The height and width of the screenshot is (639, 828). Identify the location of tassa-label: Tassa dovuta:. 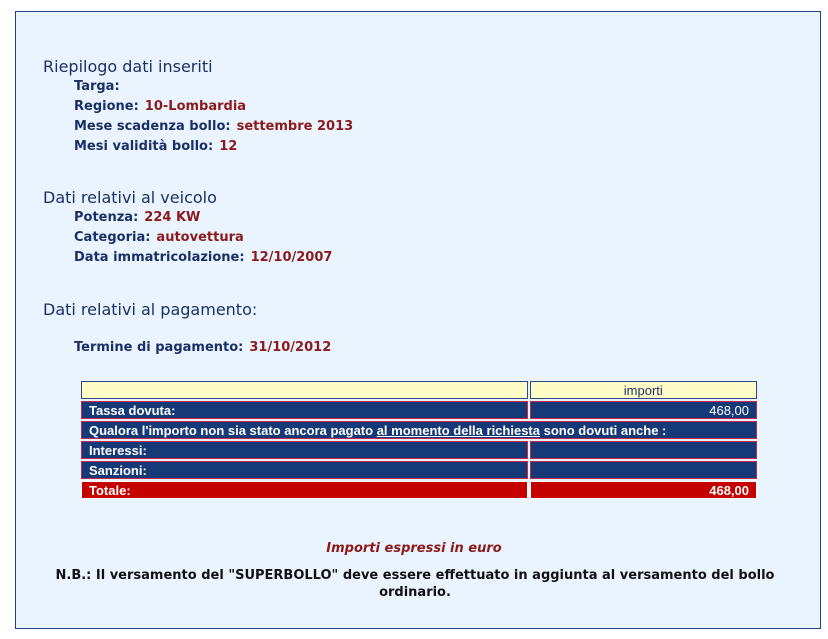
(304, 410).